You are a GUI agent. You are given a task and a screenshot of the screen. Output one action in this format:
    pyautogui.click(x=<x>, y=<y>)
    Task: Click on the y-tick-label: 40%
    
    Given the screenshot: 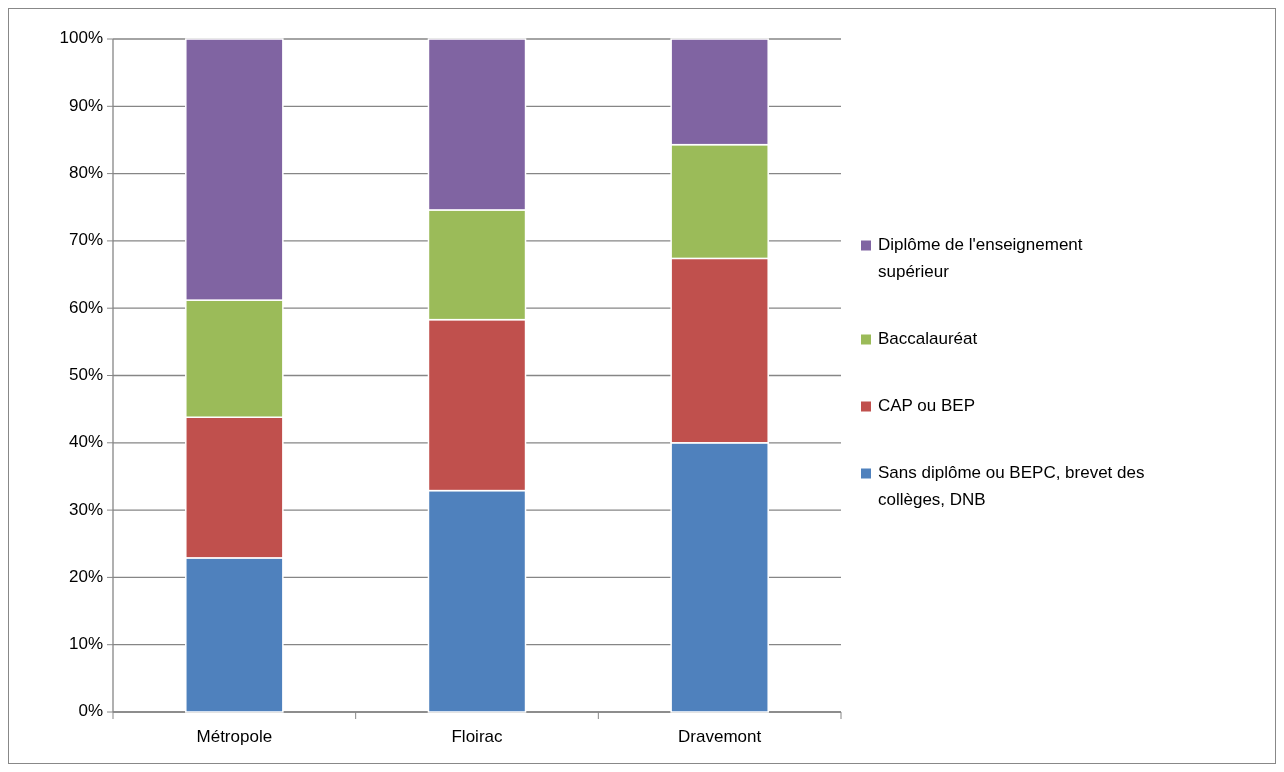 What is the action you would take?
    pyautogui.click(x=85, y=442)
    